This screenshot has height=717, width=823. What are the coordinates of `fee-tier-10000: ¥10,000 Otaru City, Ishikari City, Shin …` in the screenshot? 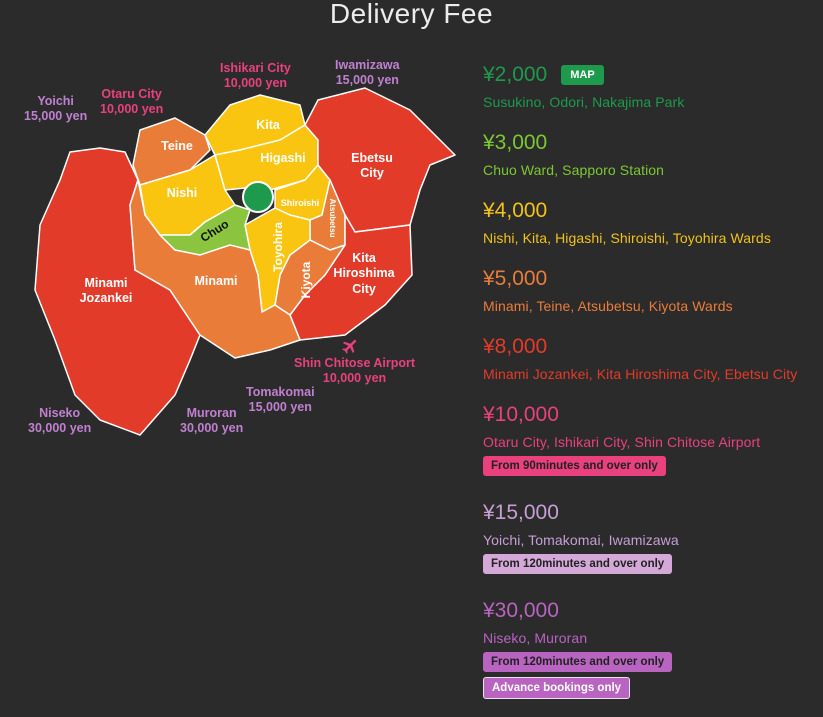 It's located at (621, 438).